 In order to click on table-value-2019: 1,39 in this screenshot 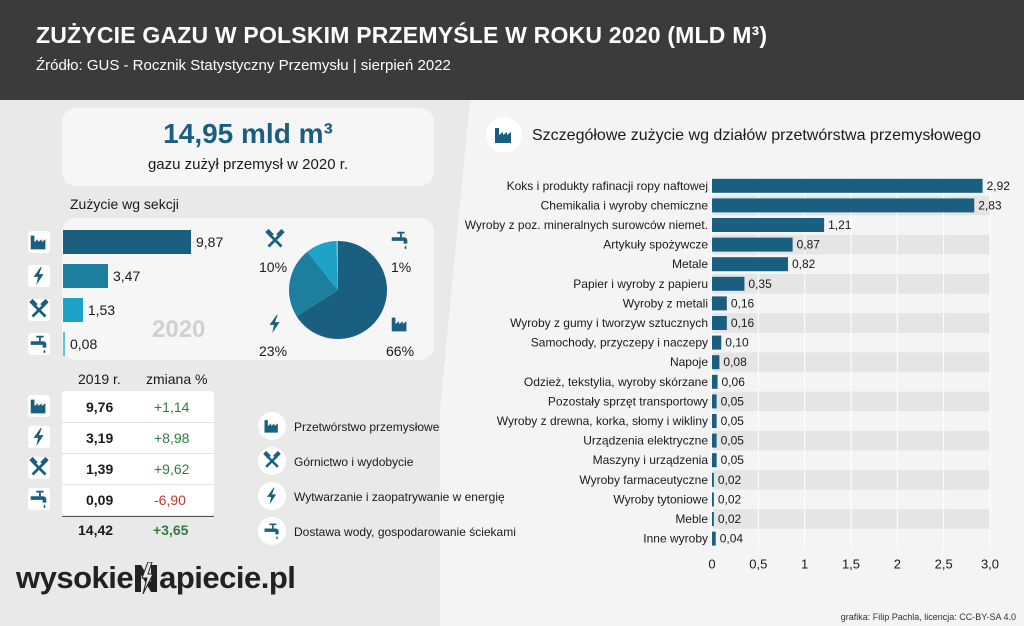, I will do `click(100, 469)`.